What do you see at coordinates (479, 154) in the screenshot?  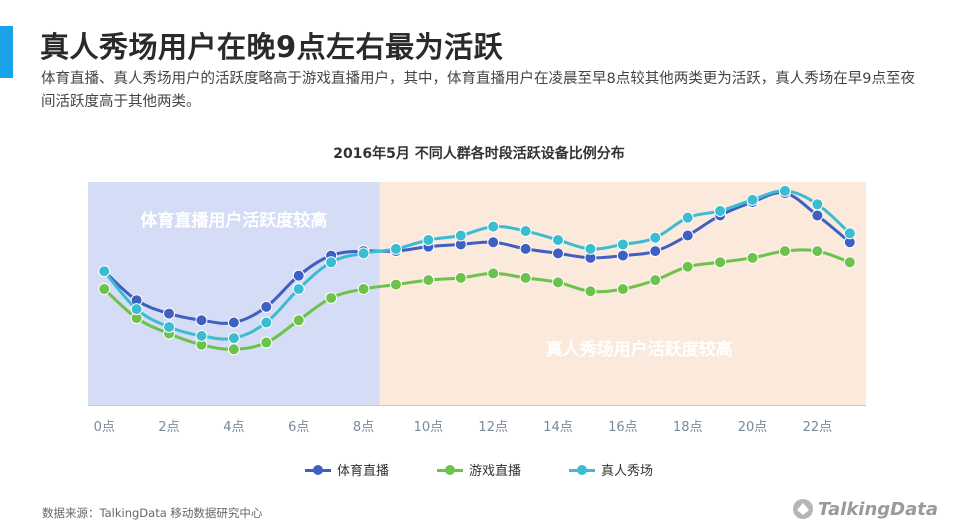 I see `chart-title: 2016年5月 不同人群各时段活跃设备比例分布` at bounding box center [479, 154].